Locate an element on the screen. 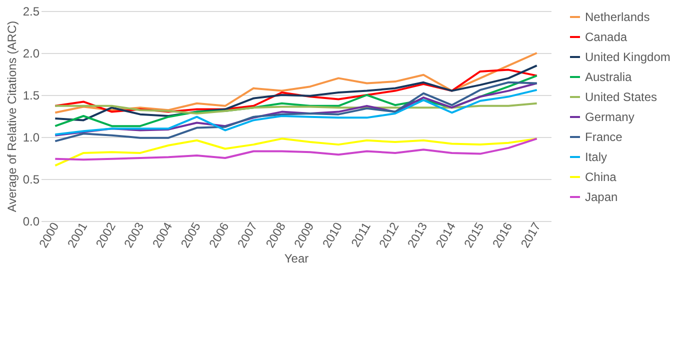 This screenshot has height=350, width=700. y-tick-label: 2.5 is located at coordinates (31, 11).